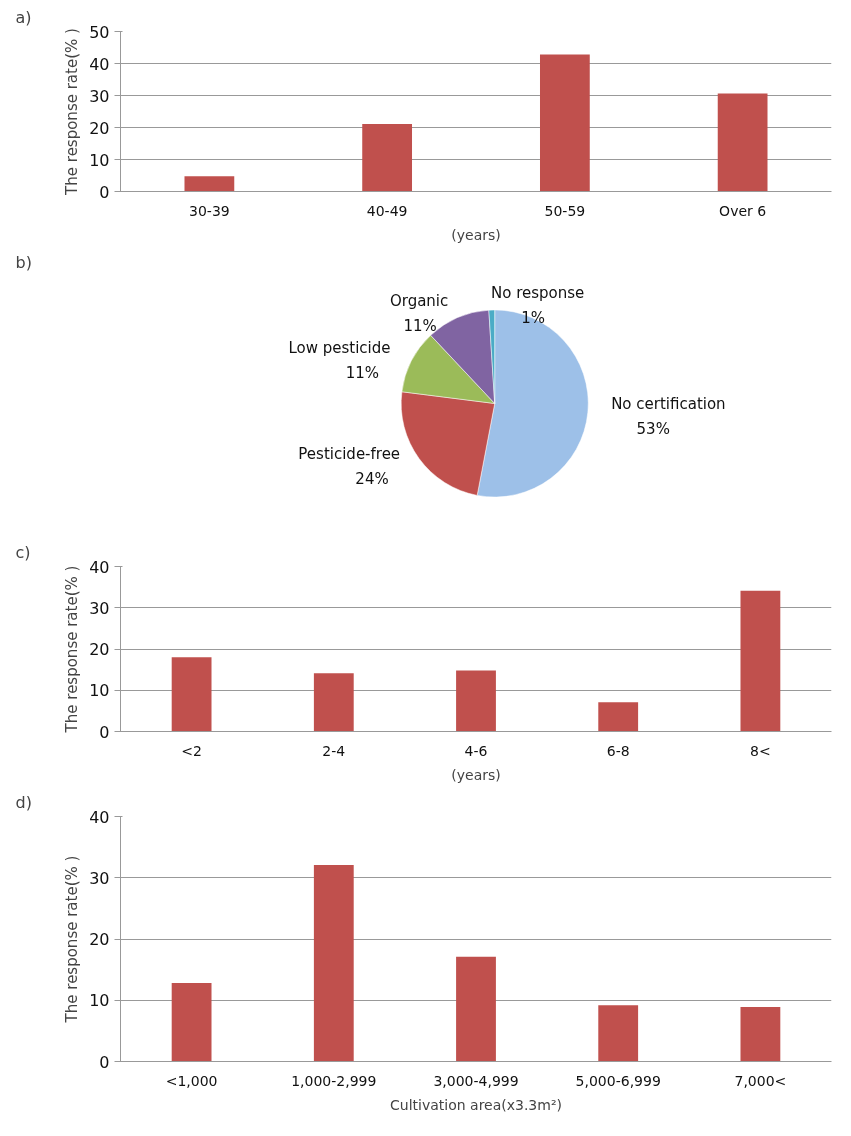 The height and width of the screenshot is (1136, 851). I want to click on x-tick-label: Over 6, so click(743, 210).